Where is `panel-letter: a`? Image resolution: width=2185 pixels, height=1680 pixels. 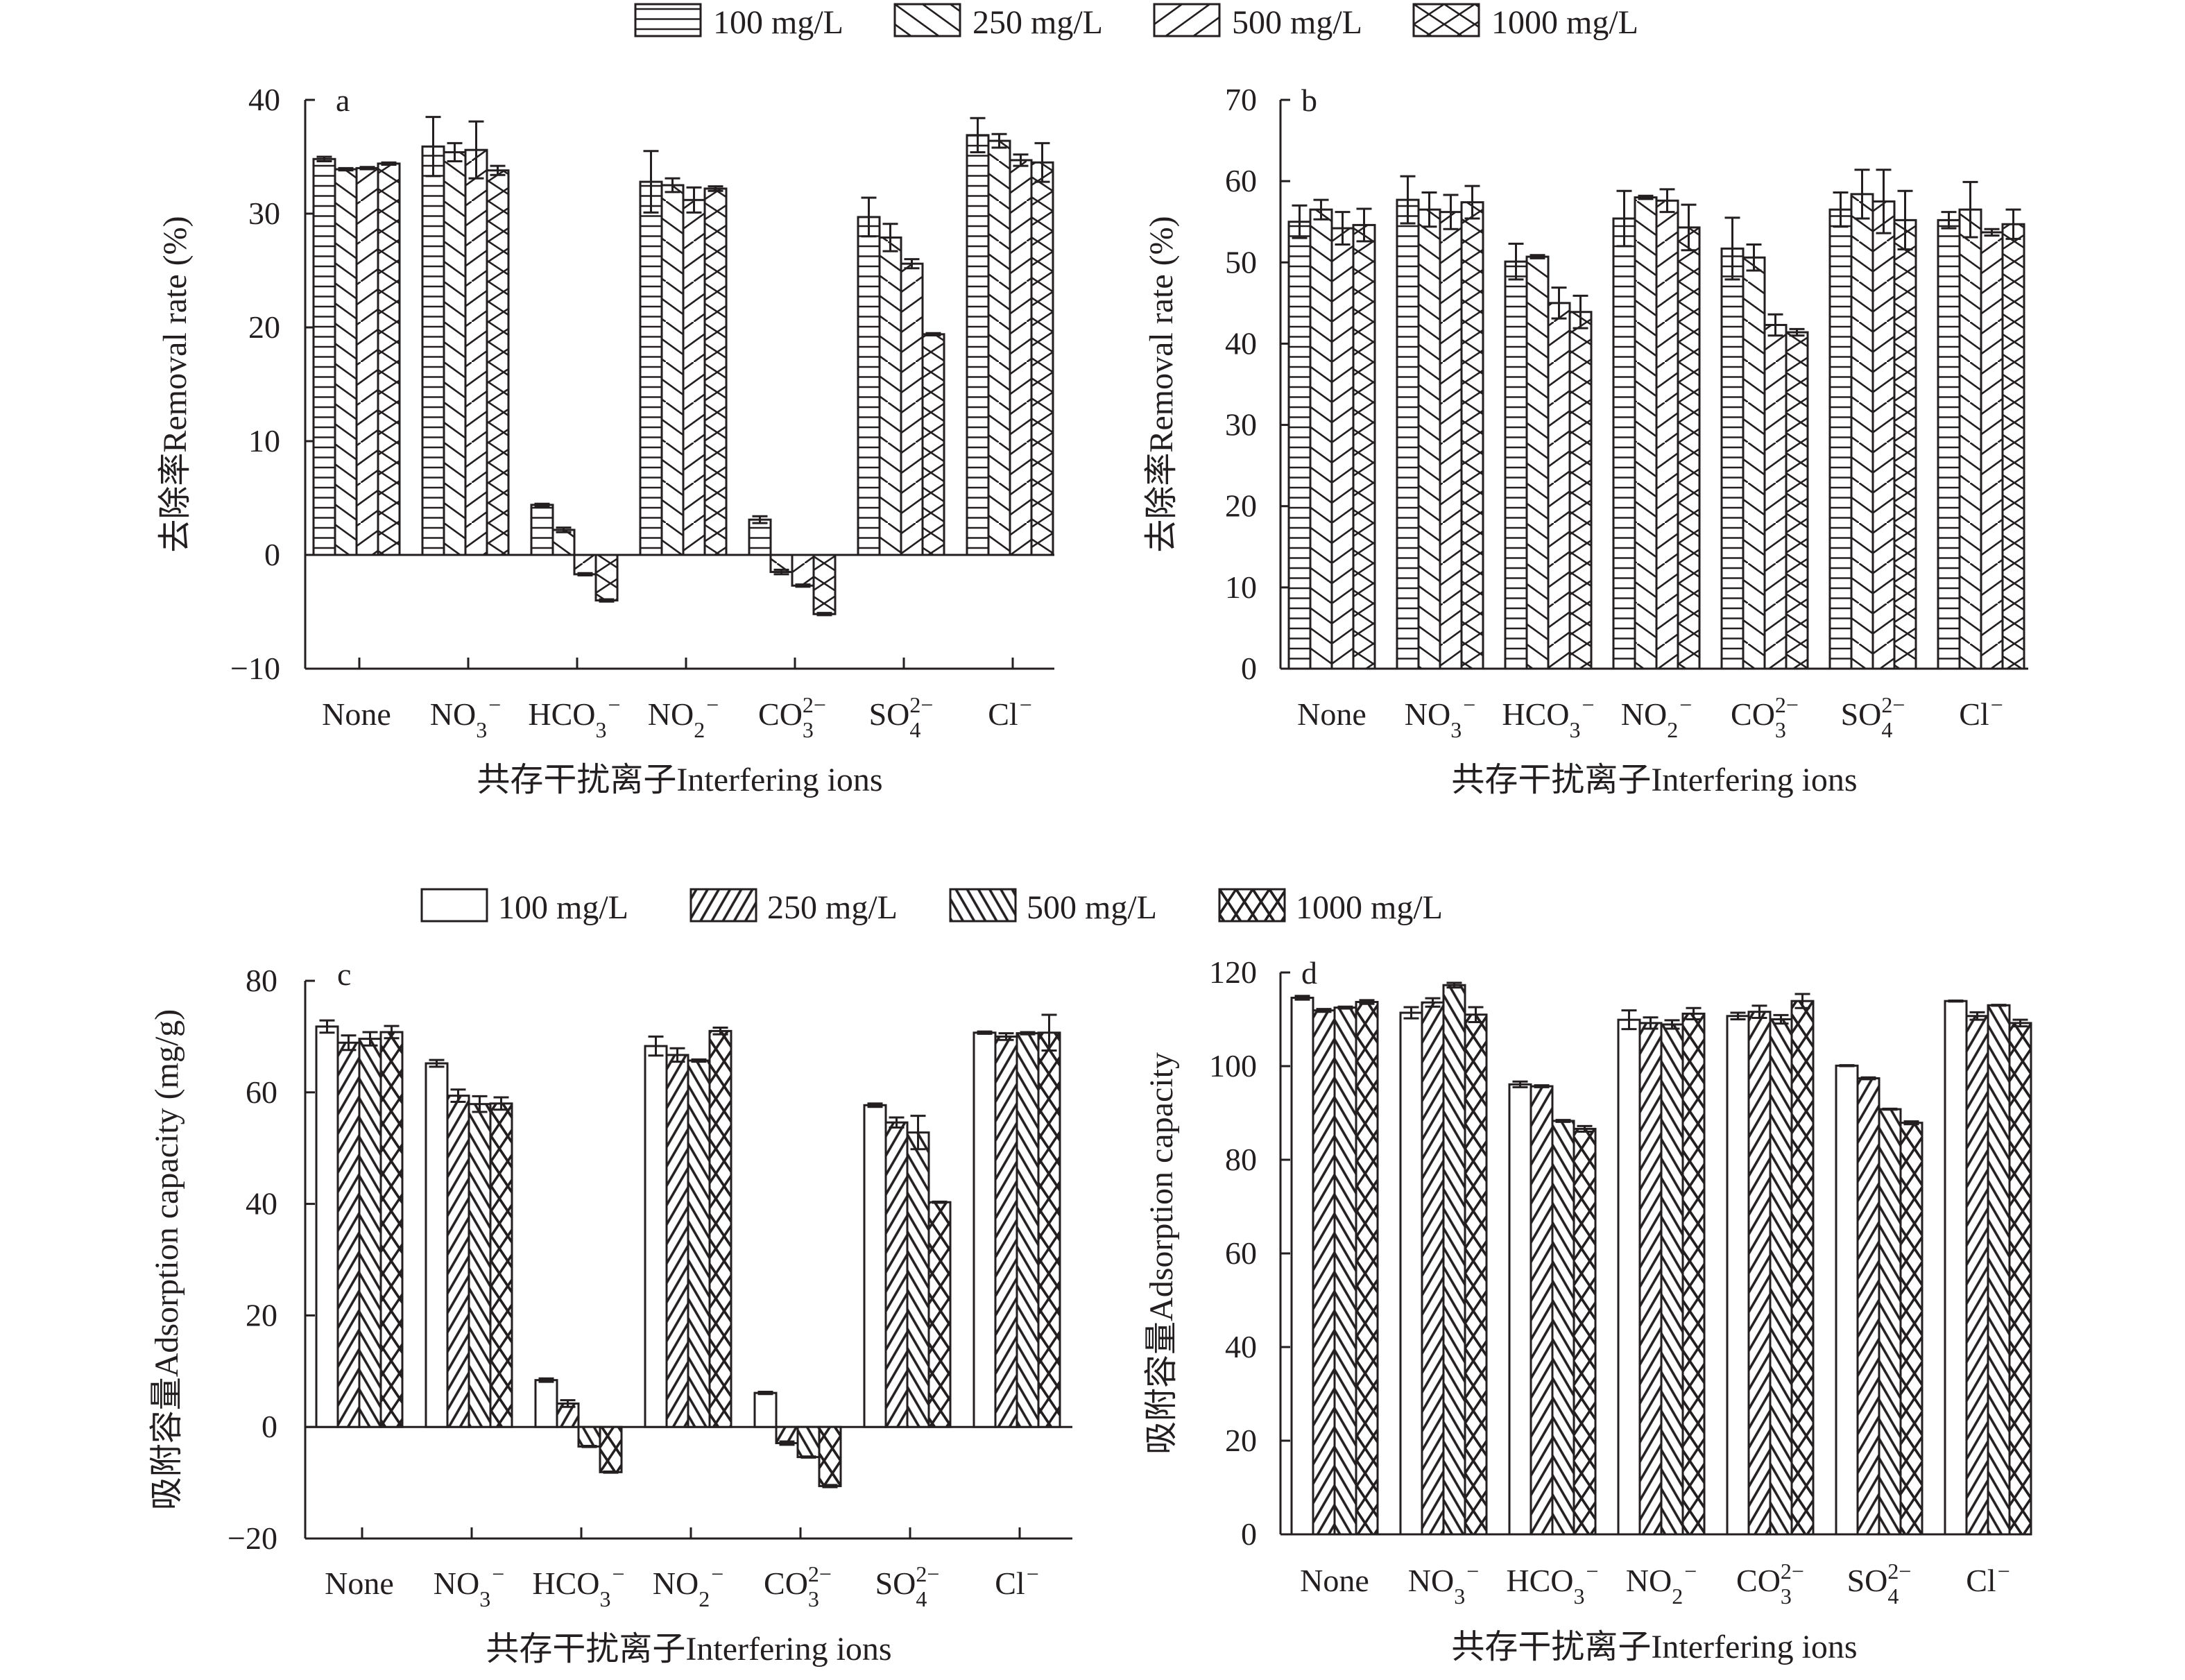
panel-letter: a is located at coordinates (343, 100).